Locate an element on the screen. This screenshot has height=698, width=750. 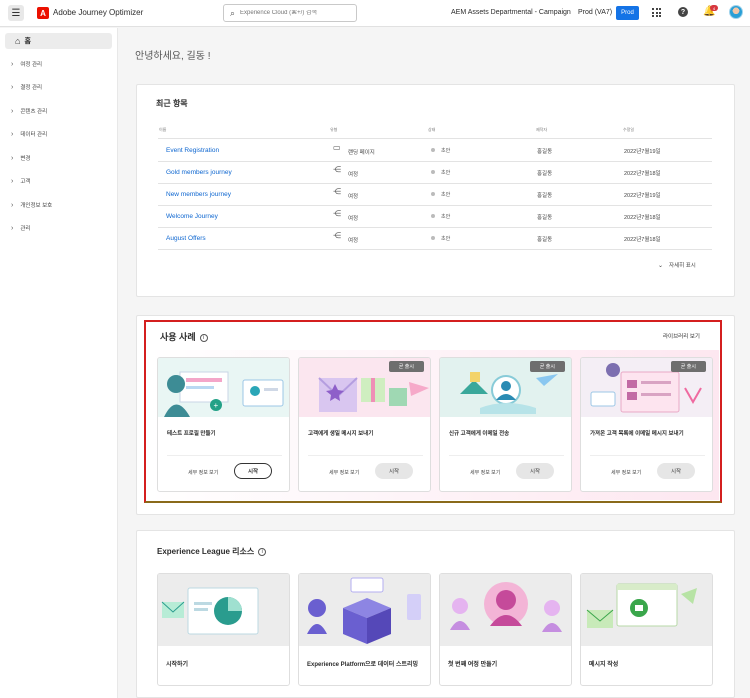
table-row-name: Welcome Journey is located at coordinates (192, 216).